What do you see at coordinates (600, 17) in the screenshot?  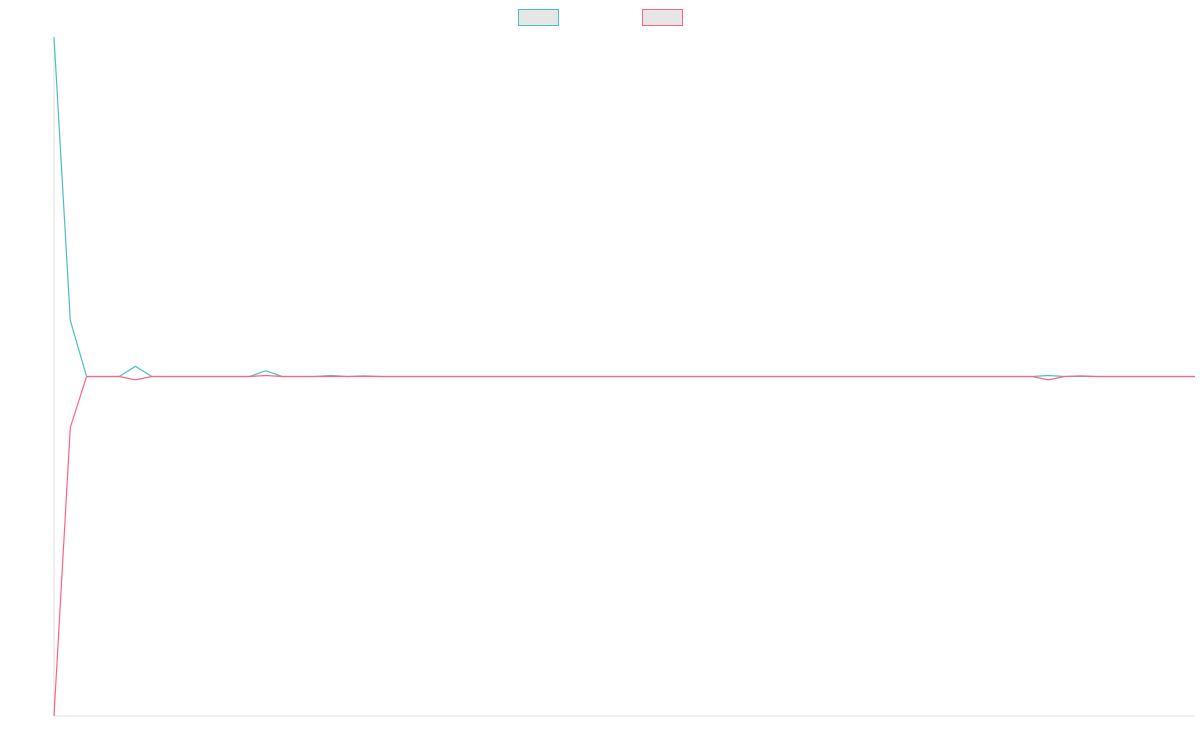 I see `legend` at bounding box center [600, 17].